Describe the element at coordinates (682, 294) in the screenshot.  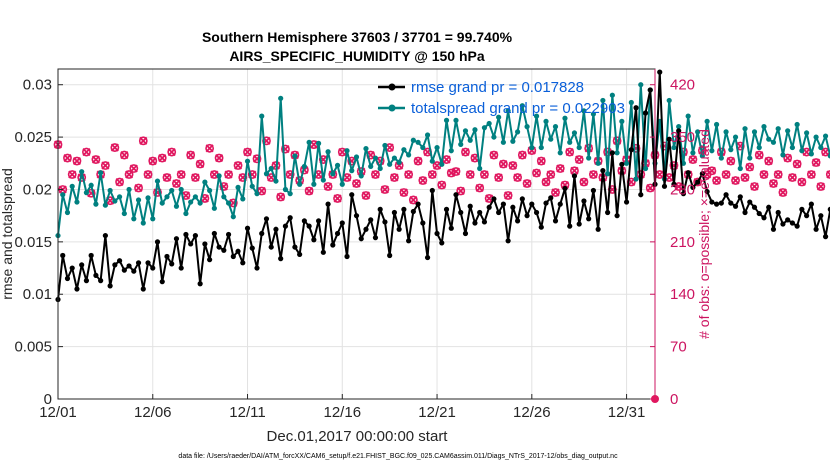
I see `y2-tick-label: 140` at that location.